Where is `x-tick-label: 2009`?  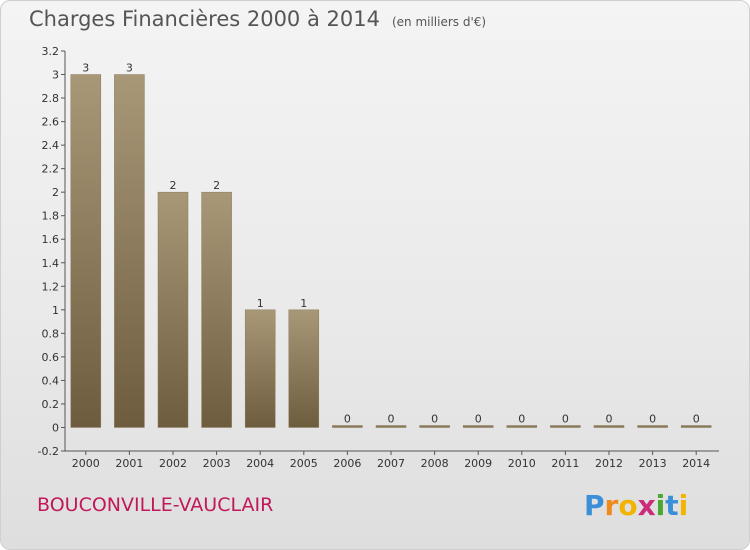
x-tick-label: 2009 is located at coordinates (478, 463).